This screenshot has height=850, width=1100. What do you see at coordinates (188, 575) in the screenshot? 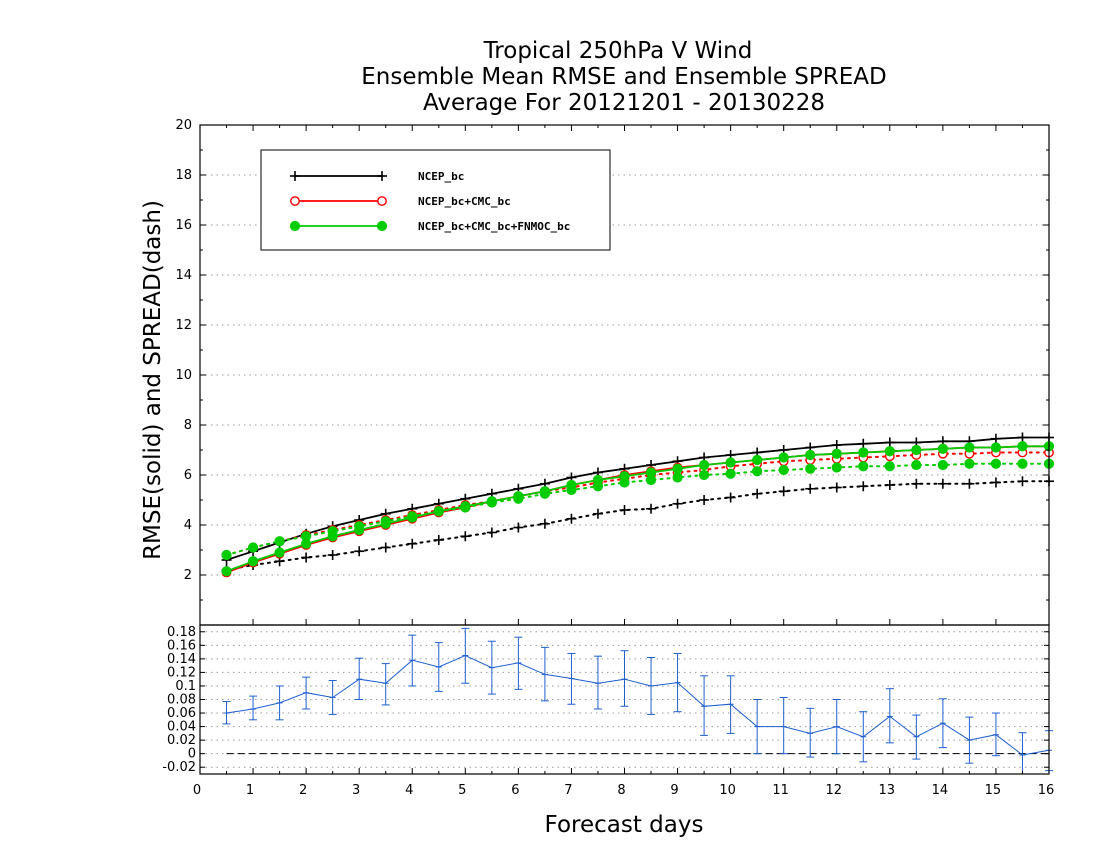
I see `y-tick-label: 2` at bounding box center [188, 575].